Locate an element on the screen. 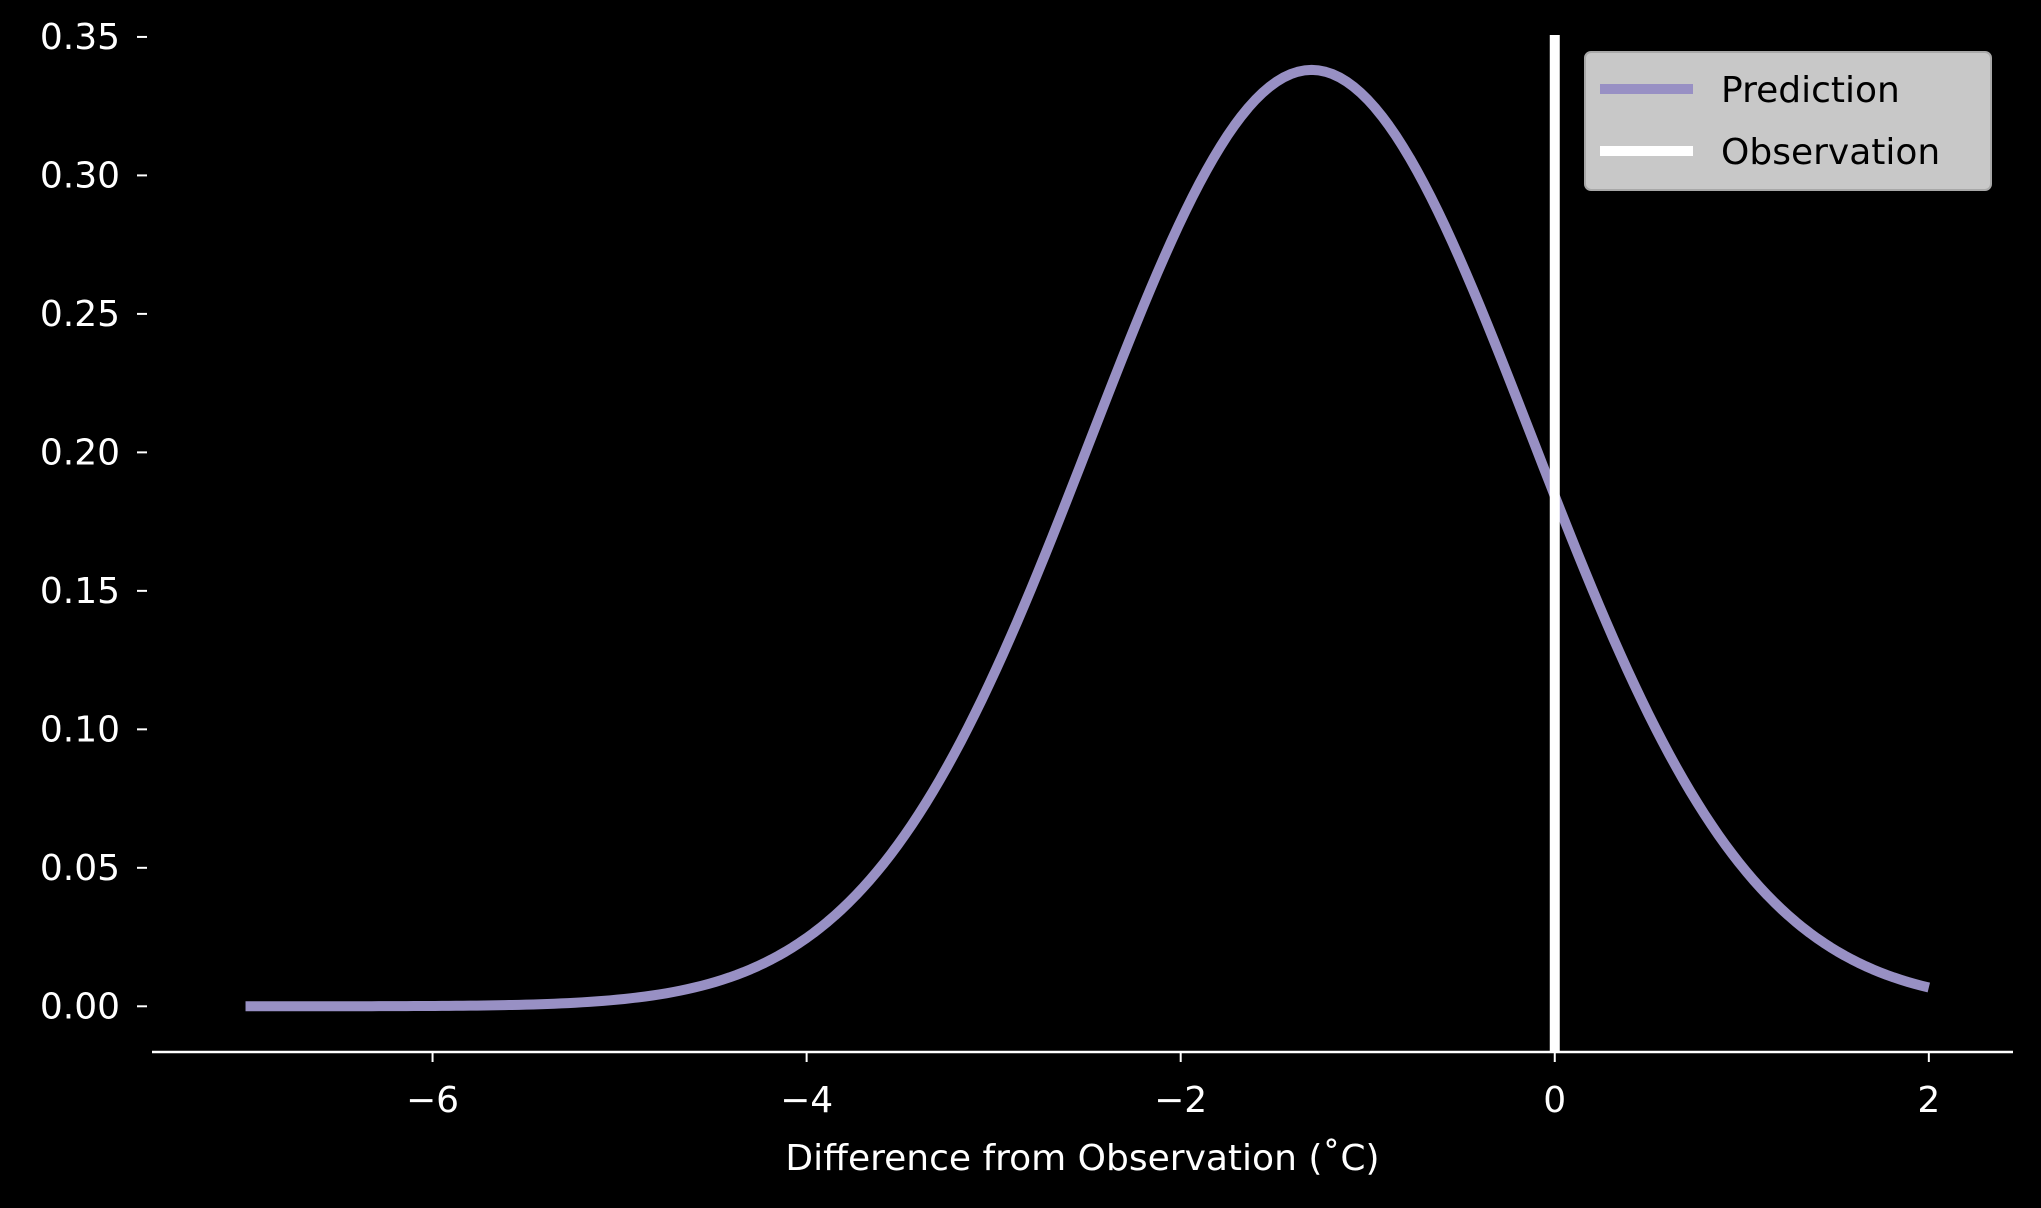 Image resolution: width=2041 pixels, height=1208 pixels. legend: Prediction Observation is located at coordinates (1788, 121).